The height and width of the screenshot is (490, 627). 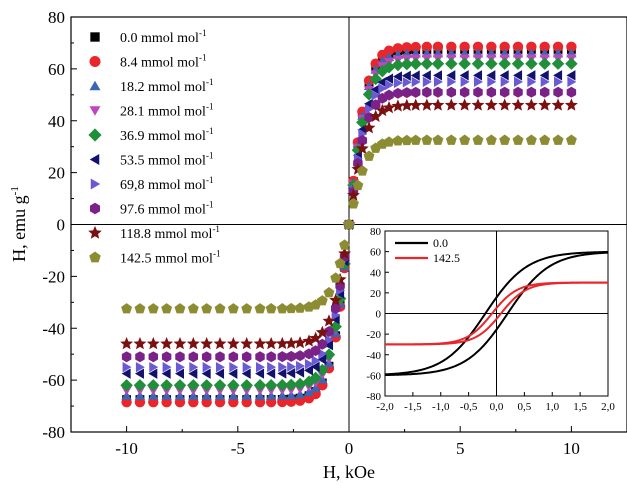 What do you see at coordinates (166, 111) in the screenshot?
I see `legend-label: 28.1 mmol mol-1` at bounding box center [166, 111].